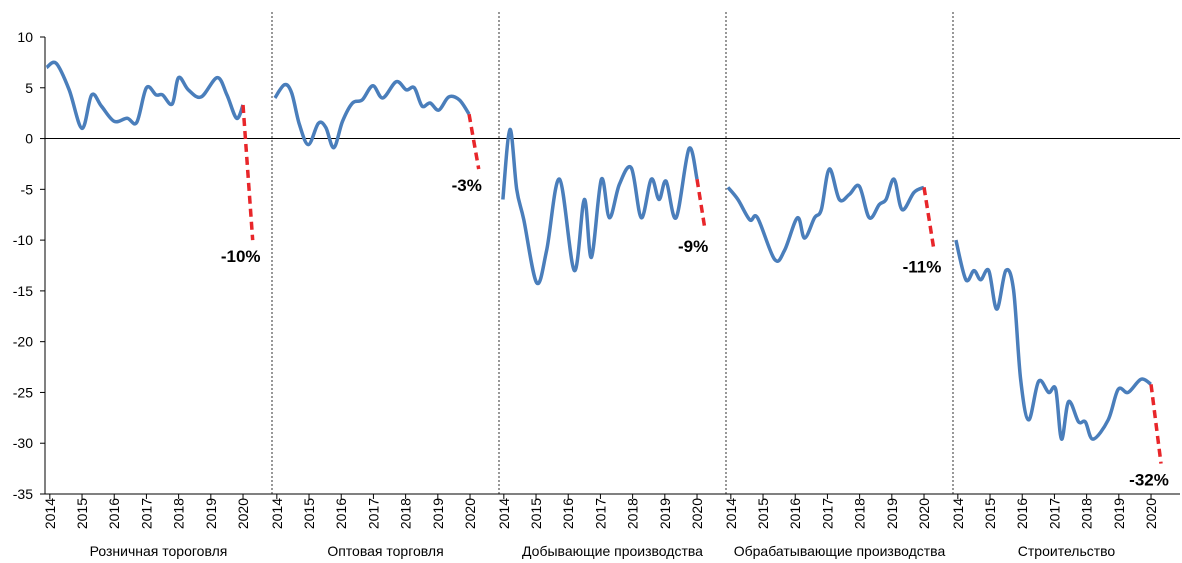 This screenshot has width=1182, height=563. Describe the element at coordinates (23, 494) in the screenshot. I see `y-tick-label: -35` at that location.